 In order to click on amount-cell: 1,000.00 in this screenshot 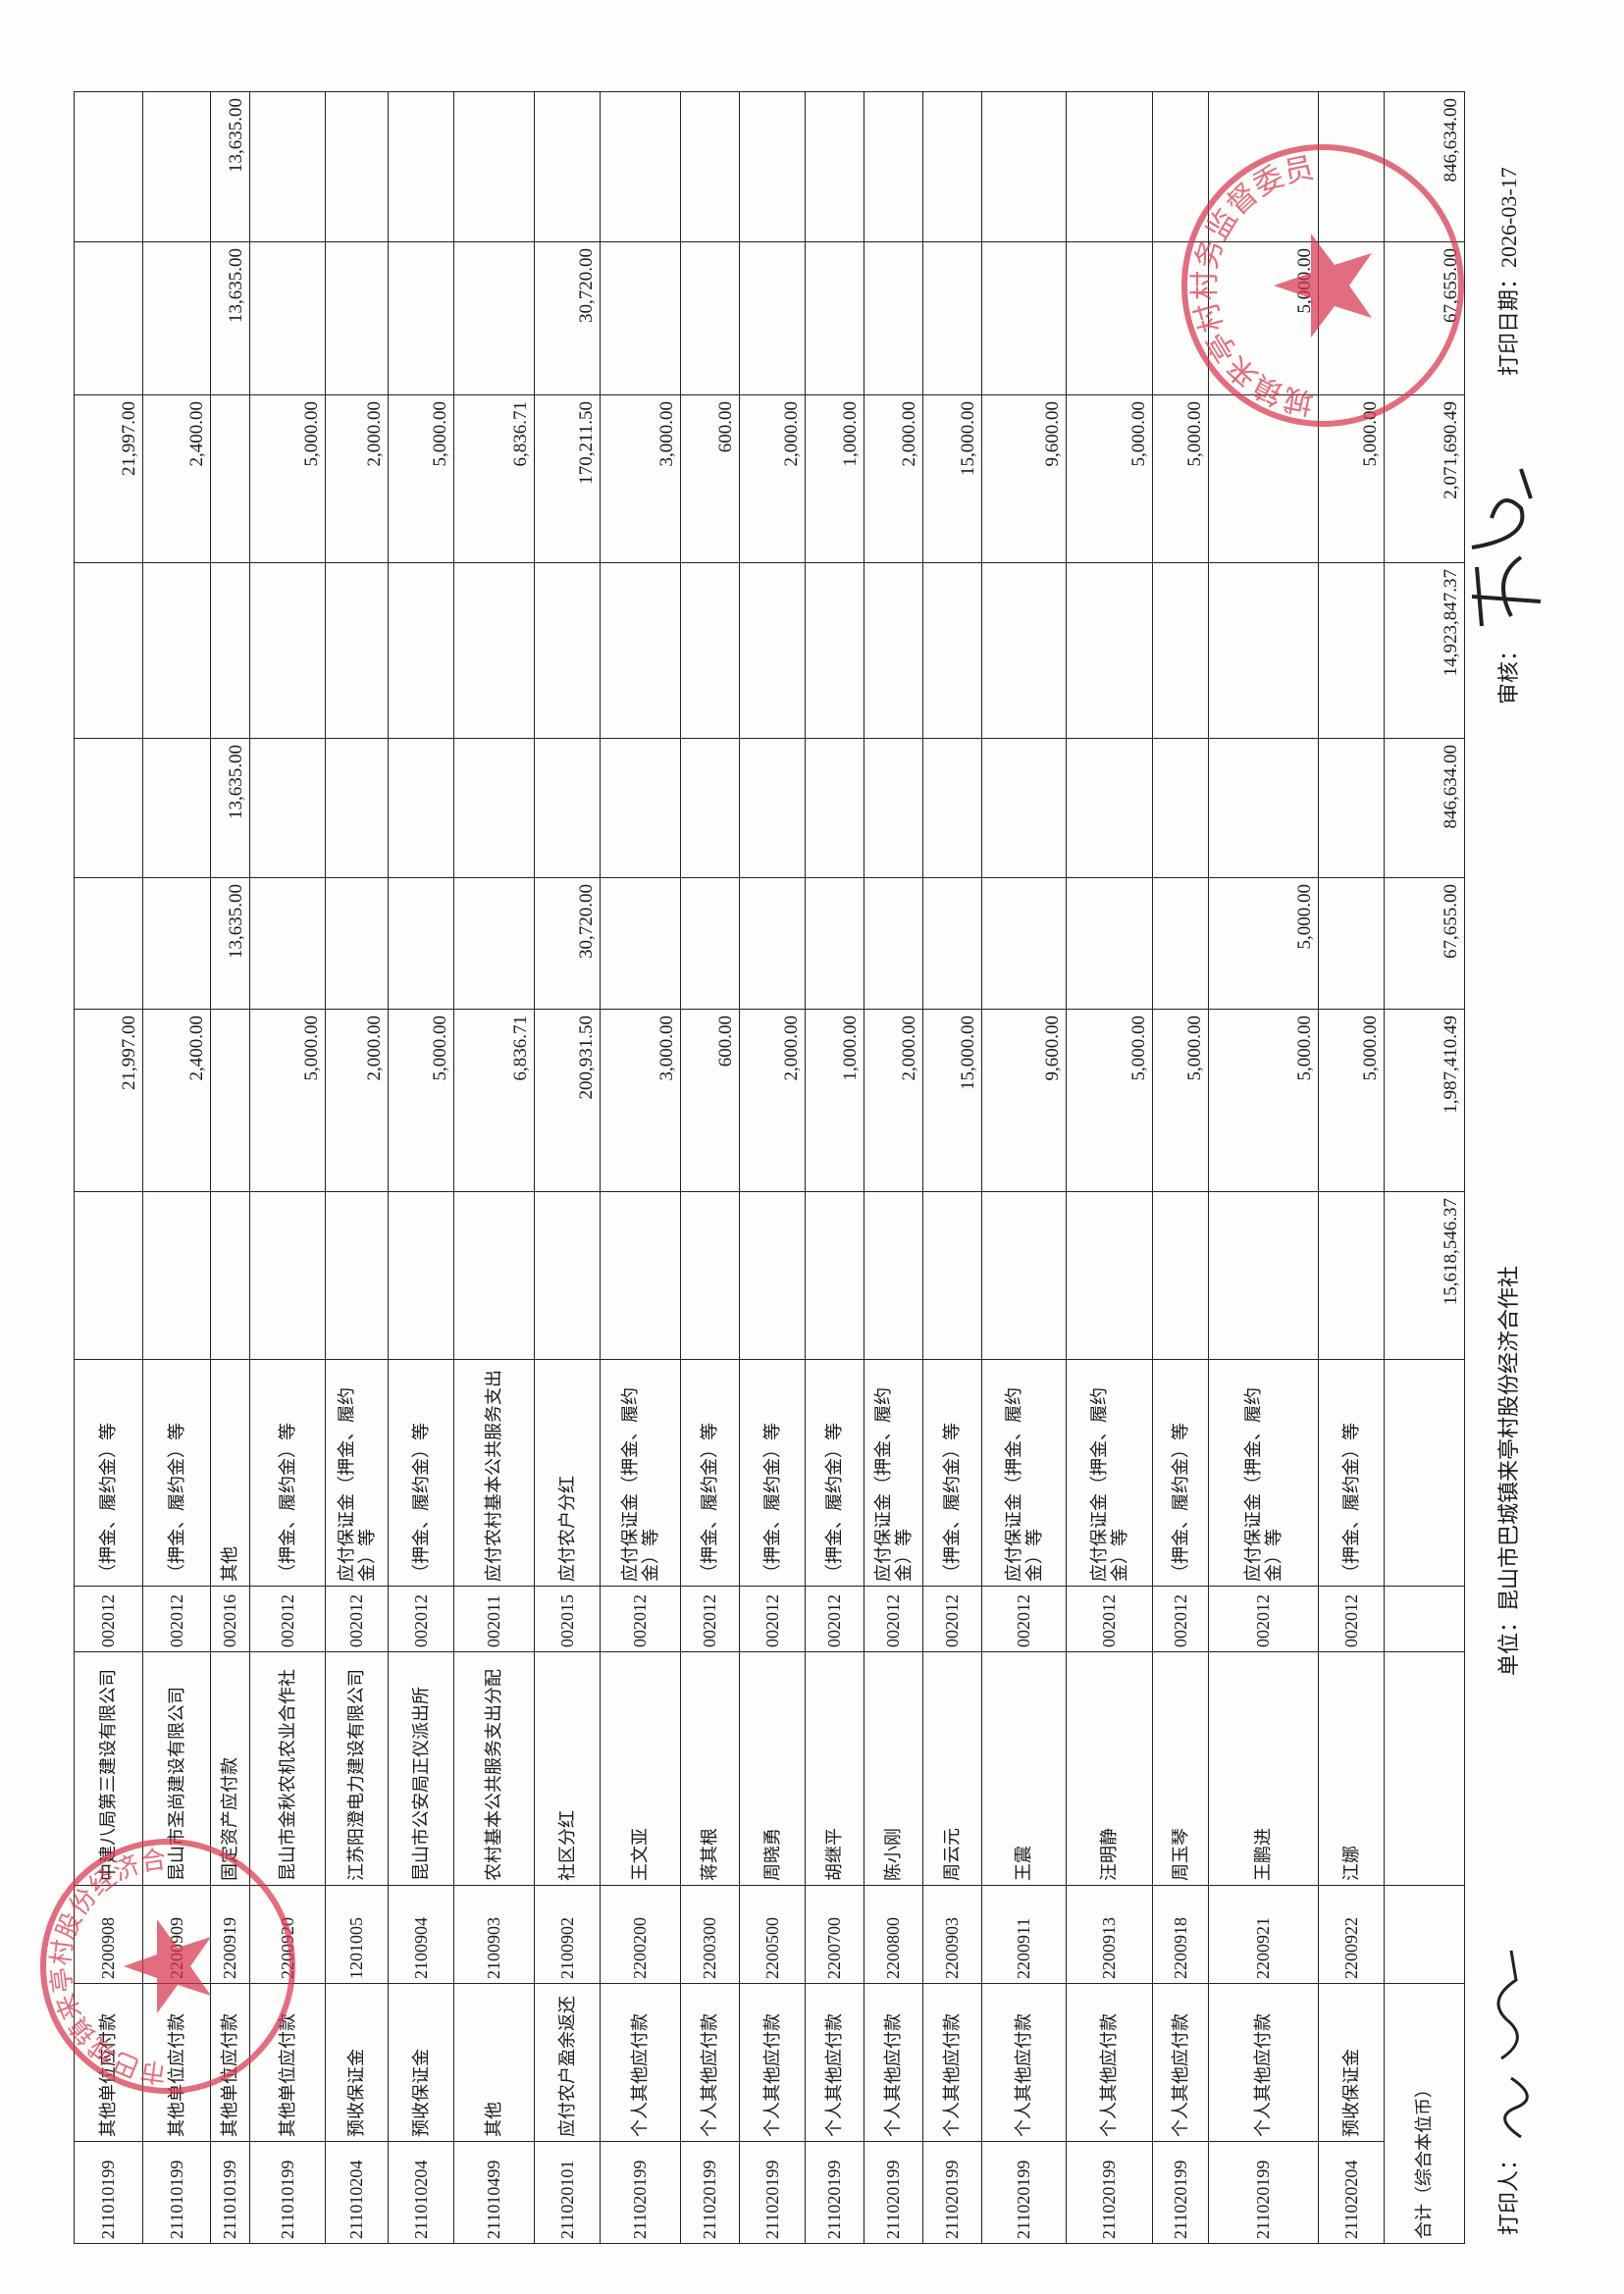, I will do `click(834, 478)`.